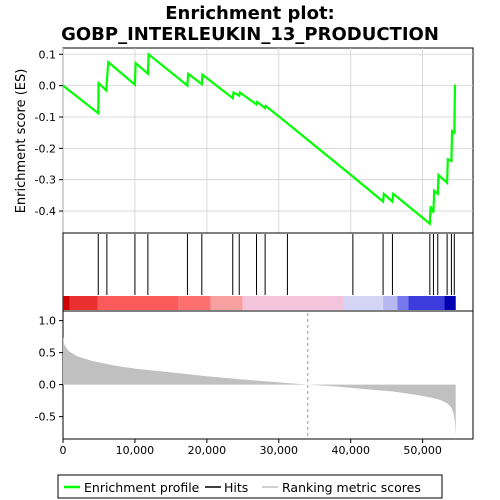 This screenshot has width=500, height=500. What do you see at coordinates (48, 54) in the screenshot?
I see `es-y-tick-label: 0.1` at bounding box center [48, 54].